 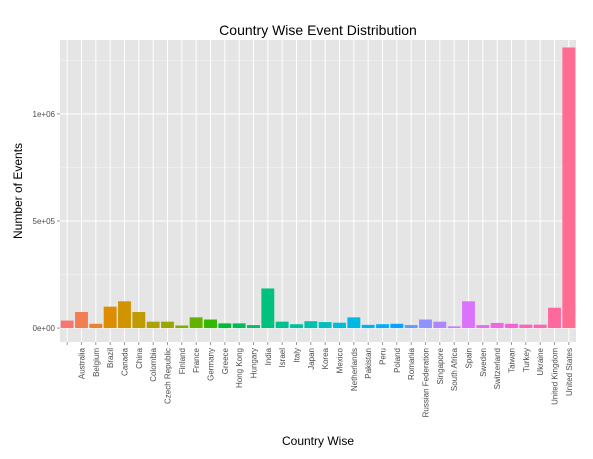 What do you see at coordinates (497, 368) in the screenshot?
I see `x-tick-label: Switzerland` at bounding box center [497, 368].